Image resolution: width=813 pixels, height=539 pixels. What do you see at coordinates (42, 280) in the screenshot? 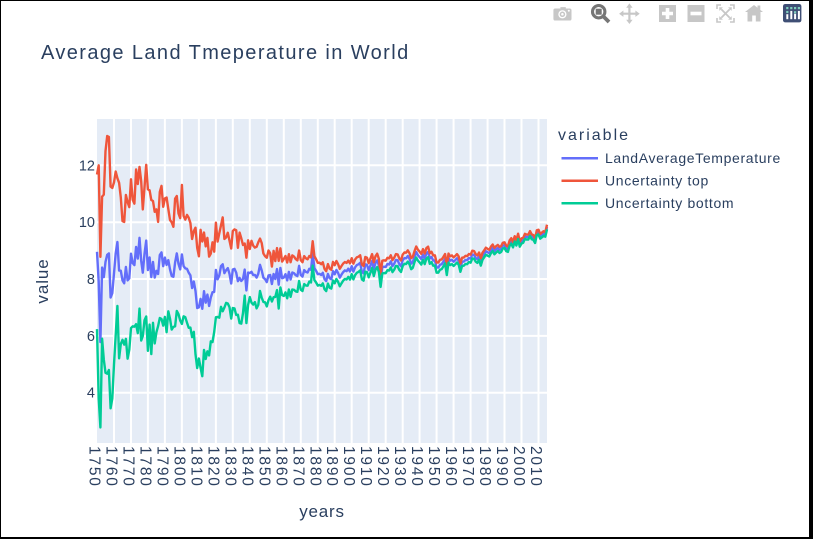
I see `svg-text: value` at bounding box center [42, 280].